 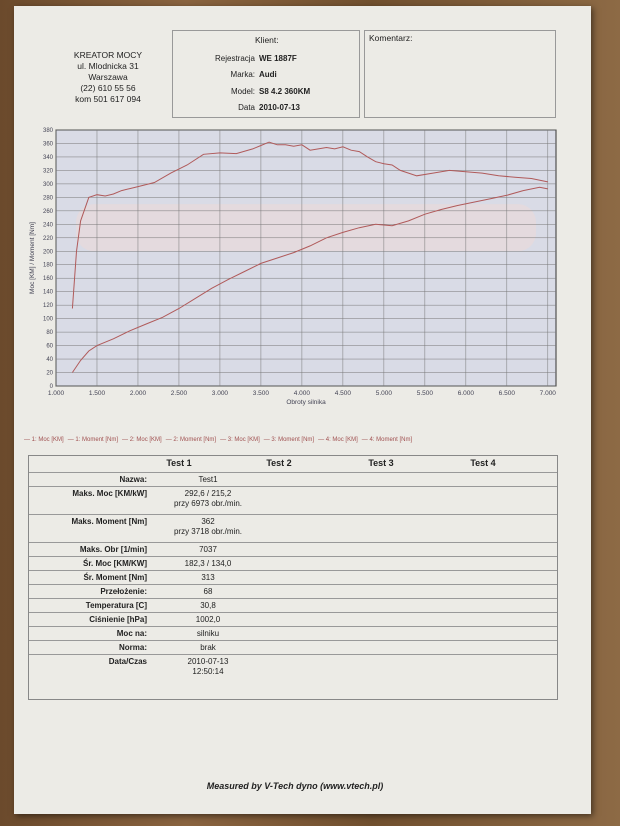 What do you see at coordinates (56, 393) in the screenshot?
I see `x-tick-label: 1.000` at bounding box center [56, 393].